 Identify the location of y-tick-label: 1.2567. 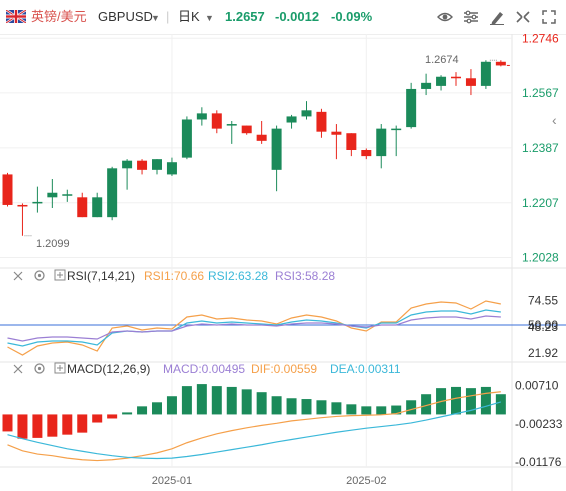
(540, 93).